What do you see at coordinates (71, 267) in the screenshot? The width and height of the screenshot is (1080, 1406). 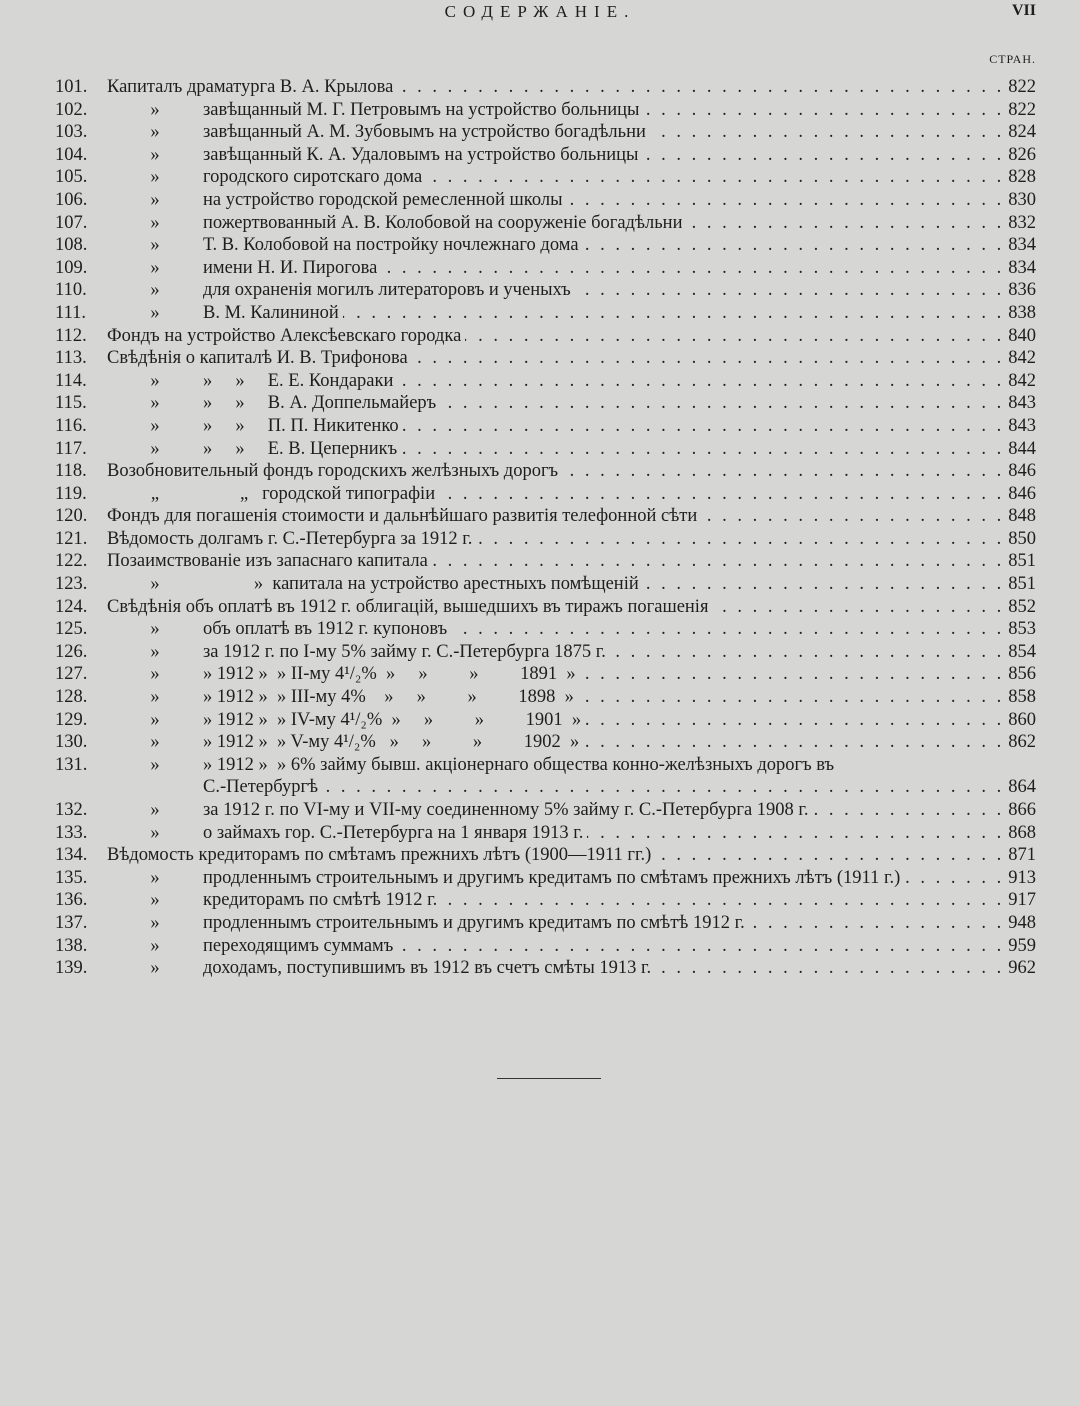 I see `entry-number: 109.` at bounding box center [71, 267].